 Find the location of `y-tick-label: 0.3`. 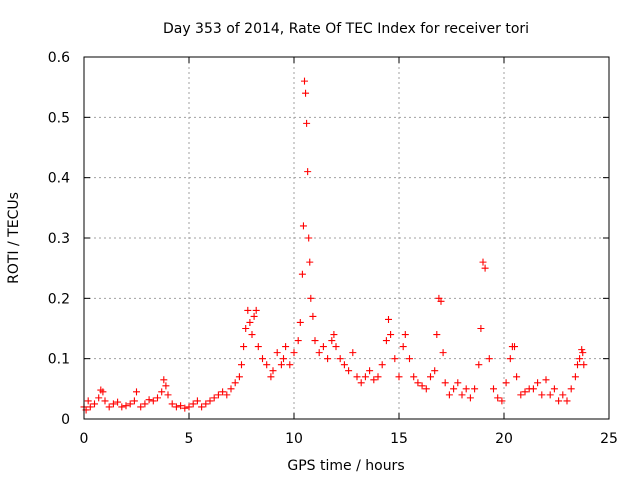

y-tick-label: 0.3 is located at coordinates (59, 239).